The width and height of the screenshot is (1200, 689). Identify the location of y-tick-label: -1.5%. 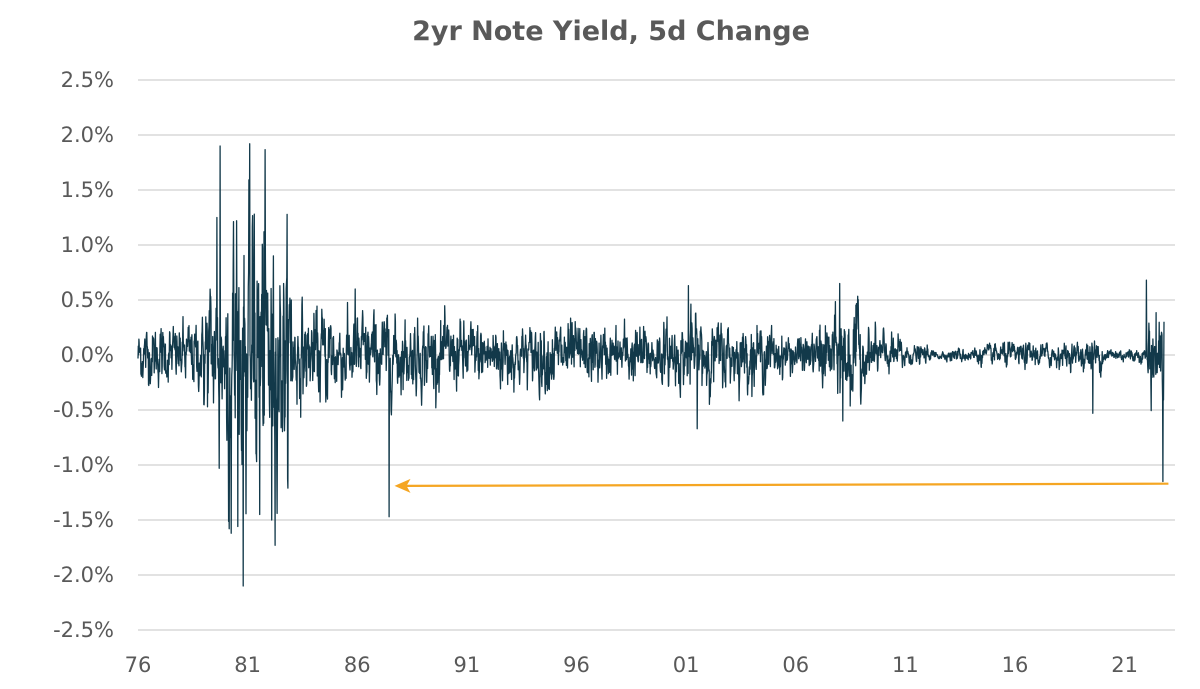
(83, 520).